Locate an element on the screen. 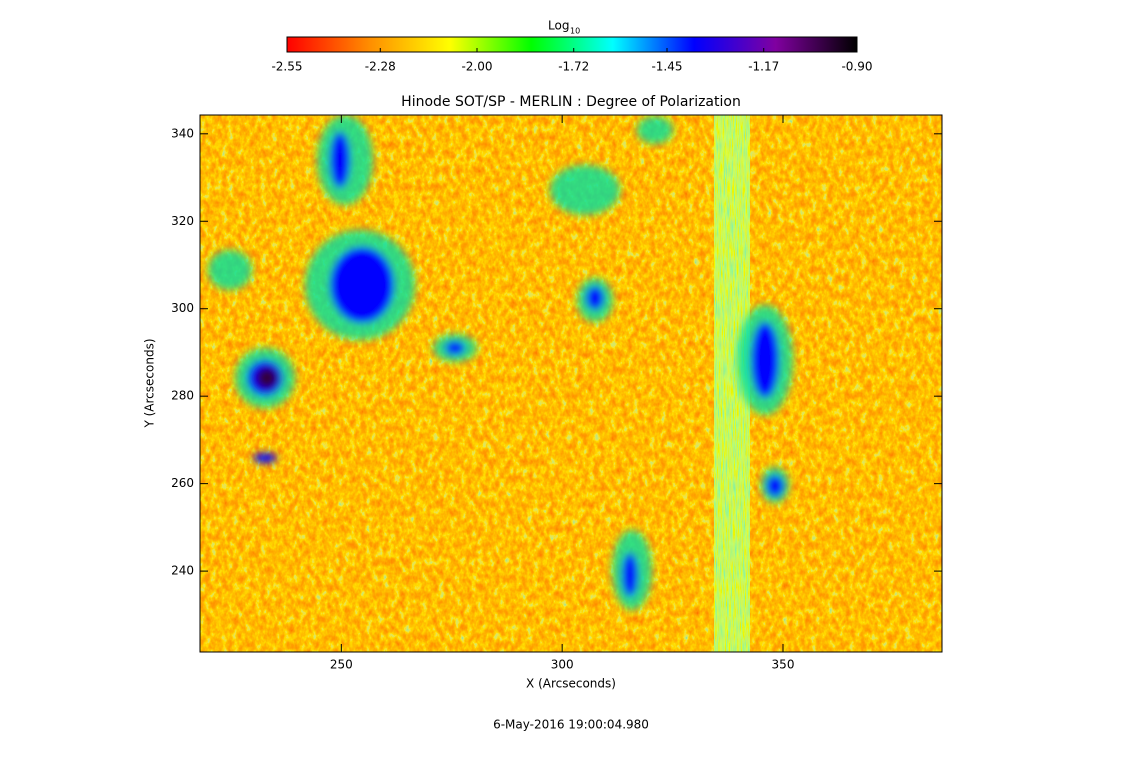  x-tick-label: 300 is located at coordinates (562, 665).